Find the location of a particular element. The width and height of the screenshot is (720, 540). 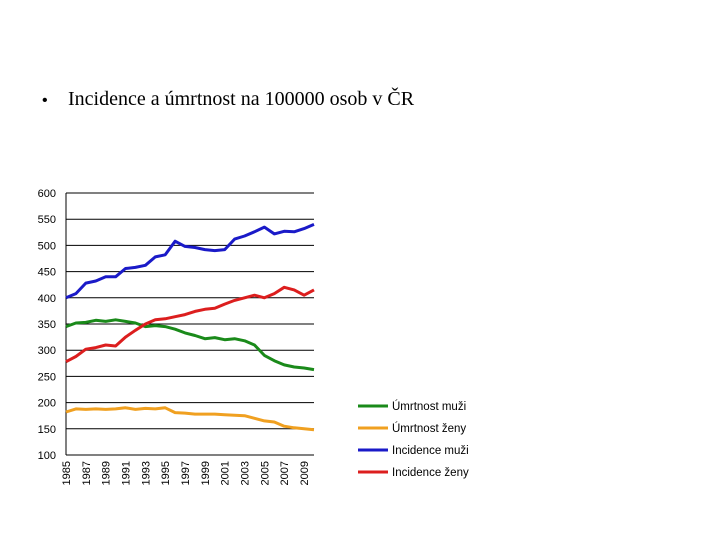

x-tick-label: 2001 is located at coordinates (226, 473).